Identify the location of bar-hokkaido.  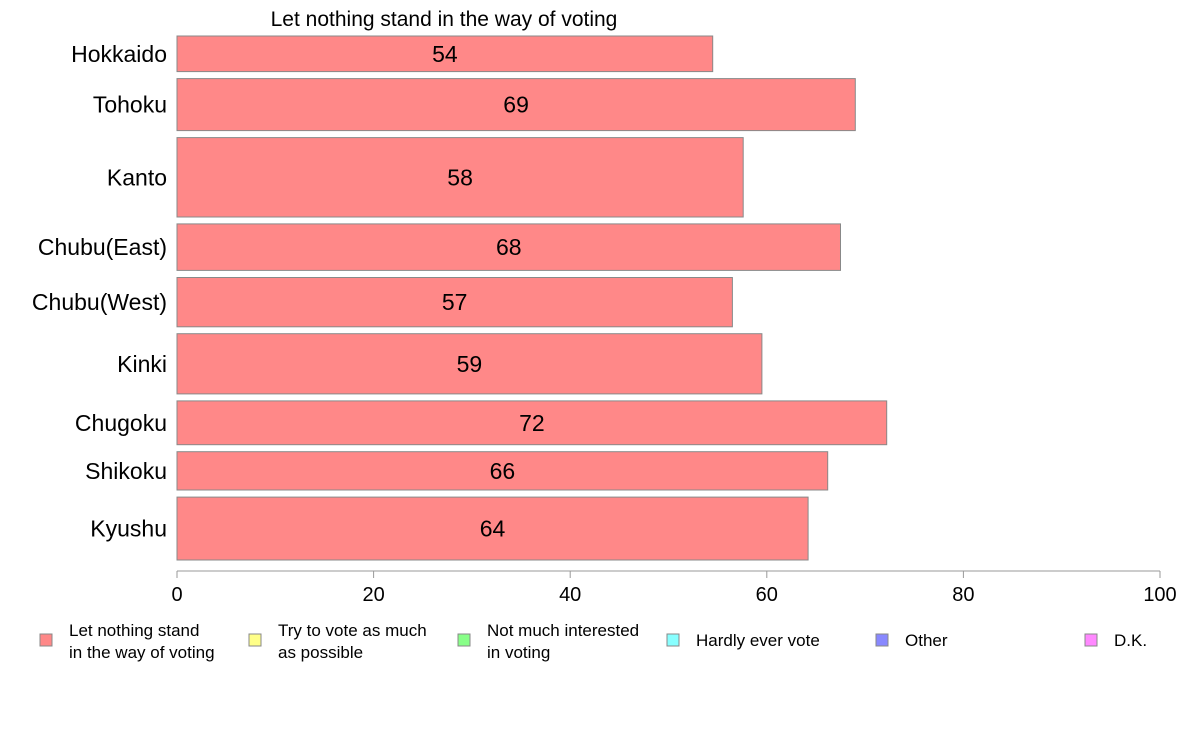
(445, 54).